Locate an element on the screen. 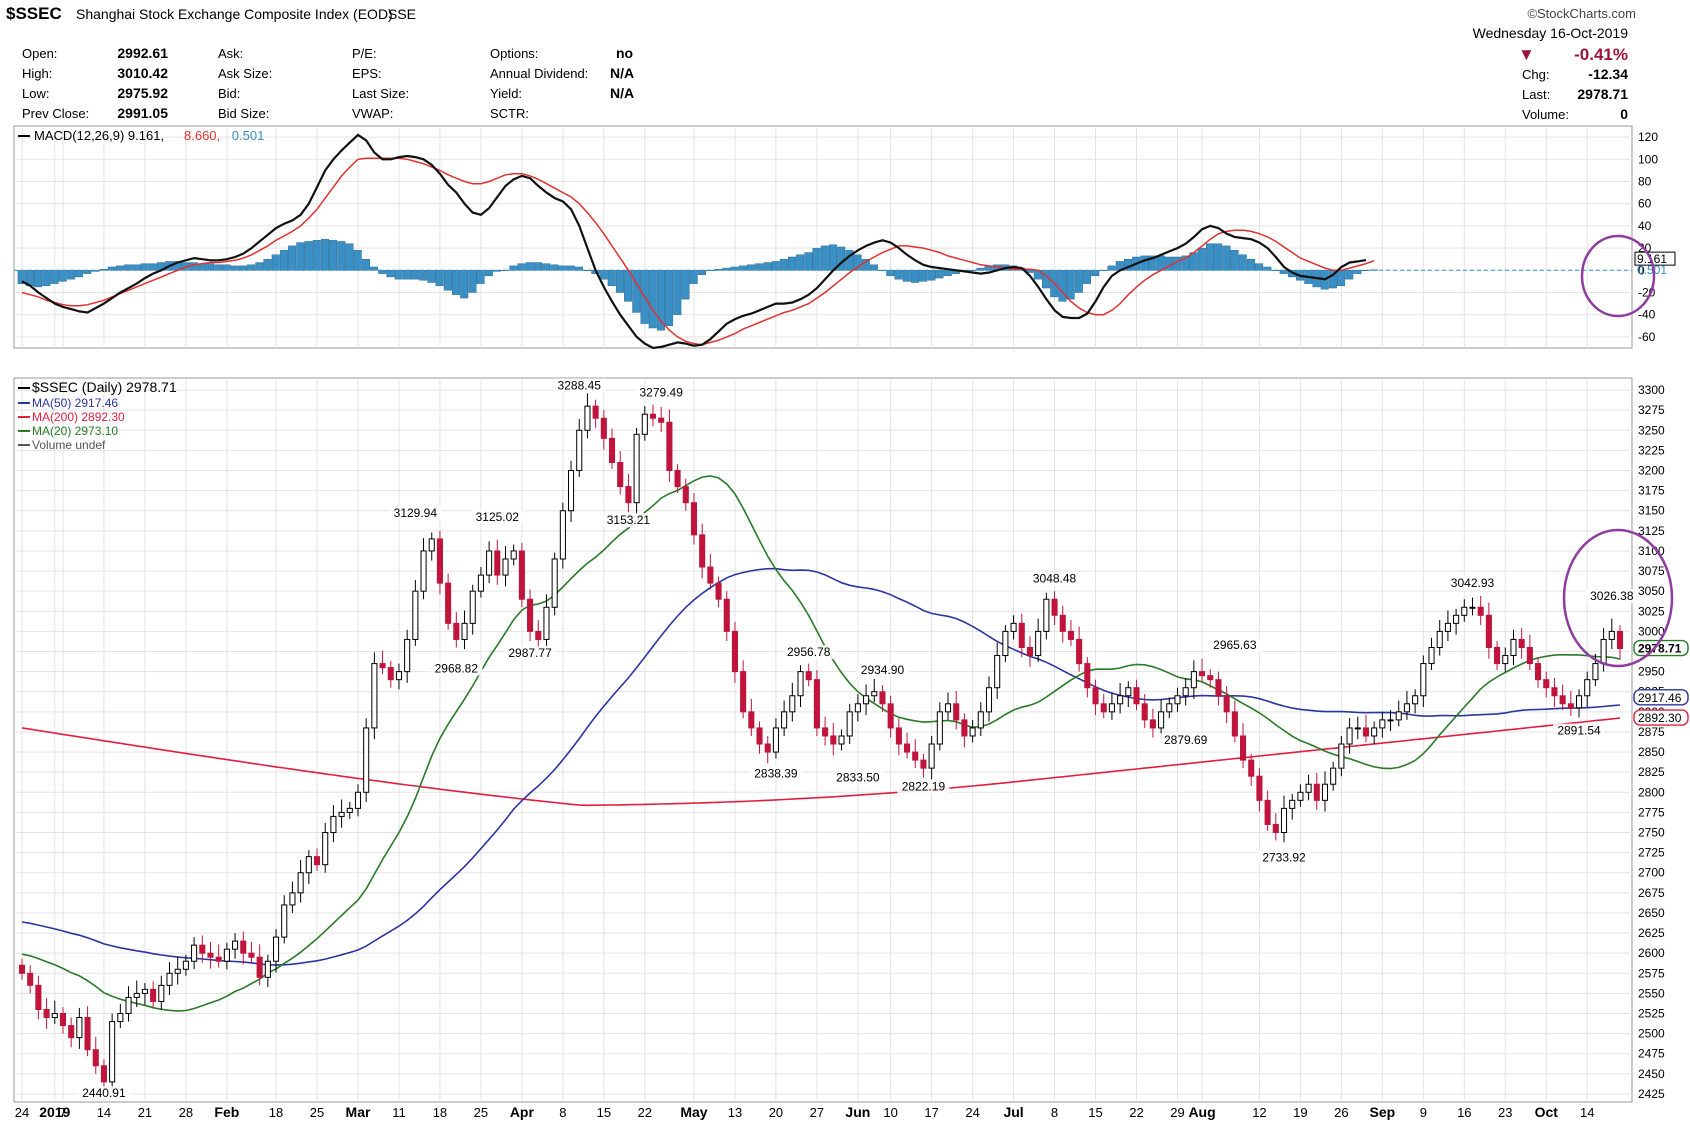 This screenshot has height=1121, width=1690. macd-ytick-label: 120 is located at coordinates (1648, 137).